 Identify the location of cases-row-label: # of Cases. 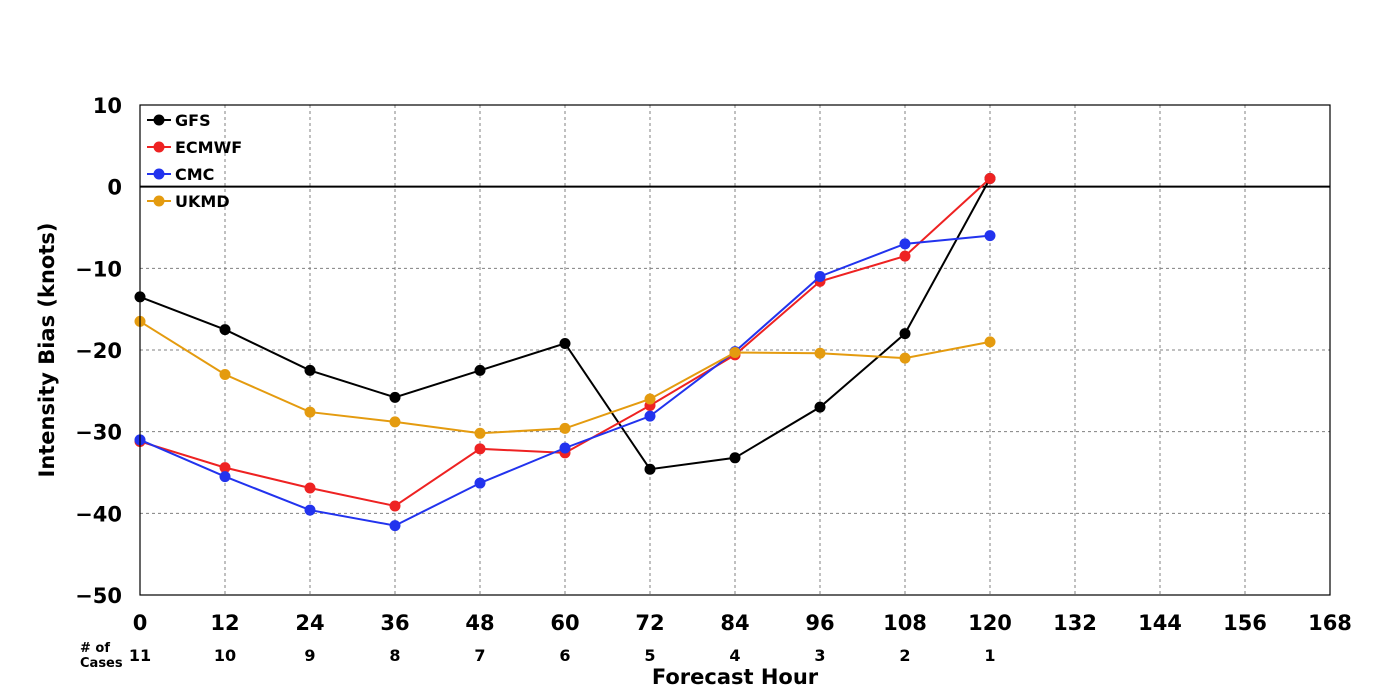
(101, 656).